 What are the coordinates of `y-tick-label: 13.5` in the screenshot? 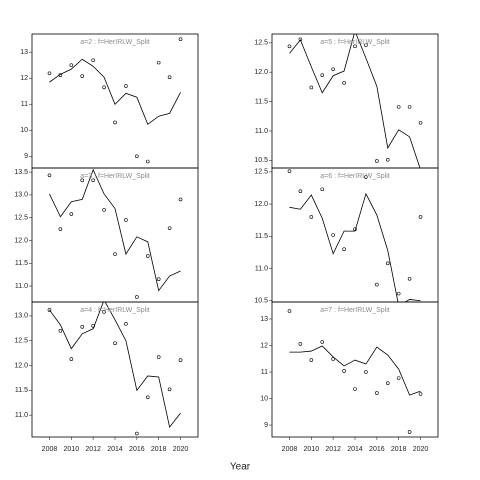 It's located at (21, 172).